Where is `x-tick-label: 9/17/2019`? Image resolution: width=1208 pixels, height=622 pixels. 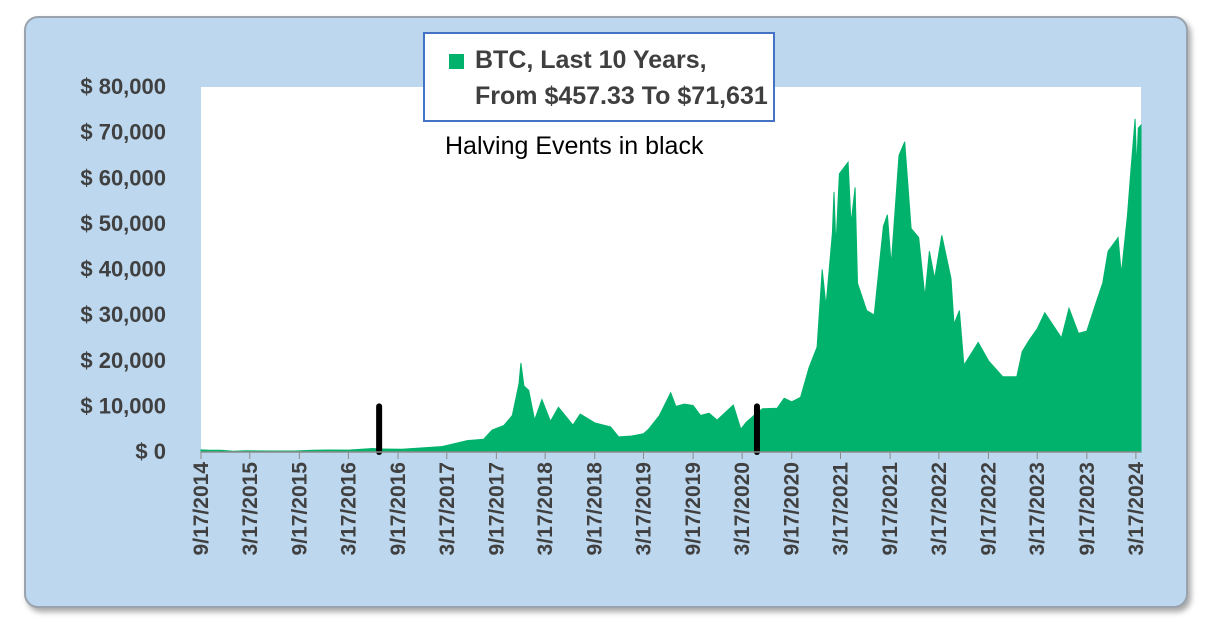
x-tick-label: 9/17/2019 is located at coordinates (693, 508).